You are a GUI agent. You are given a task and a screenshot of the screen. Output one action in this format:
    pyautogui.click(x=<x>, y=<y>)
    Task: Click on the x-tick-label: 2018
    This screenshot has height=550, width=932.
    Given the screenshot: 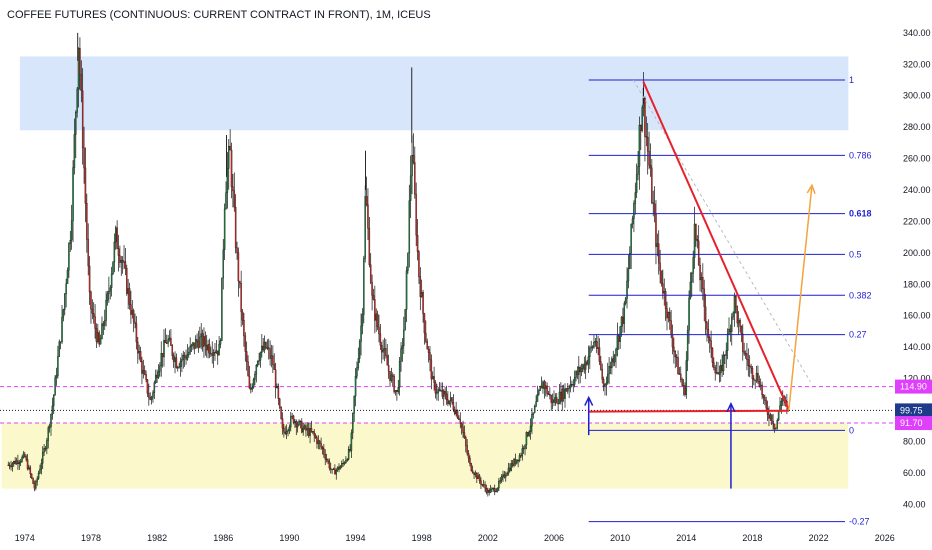 What is the action you would take?
    pyautogui.click(x=752, y=538)
    